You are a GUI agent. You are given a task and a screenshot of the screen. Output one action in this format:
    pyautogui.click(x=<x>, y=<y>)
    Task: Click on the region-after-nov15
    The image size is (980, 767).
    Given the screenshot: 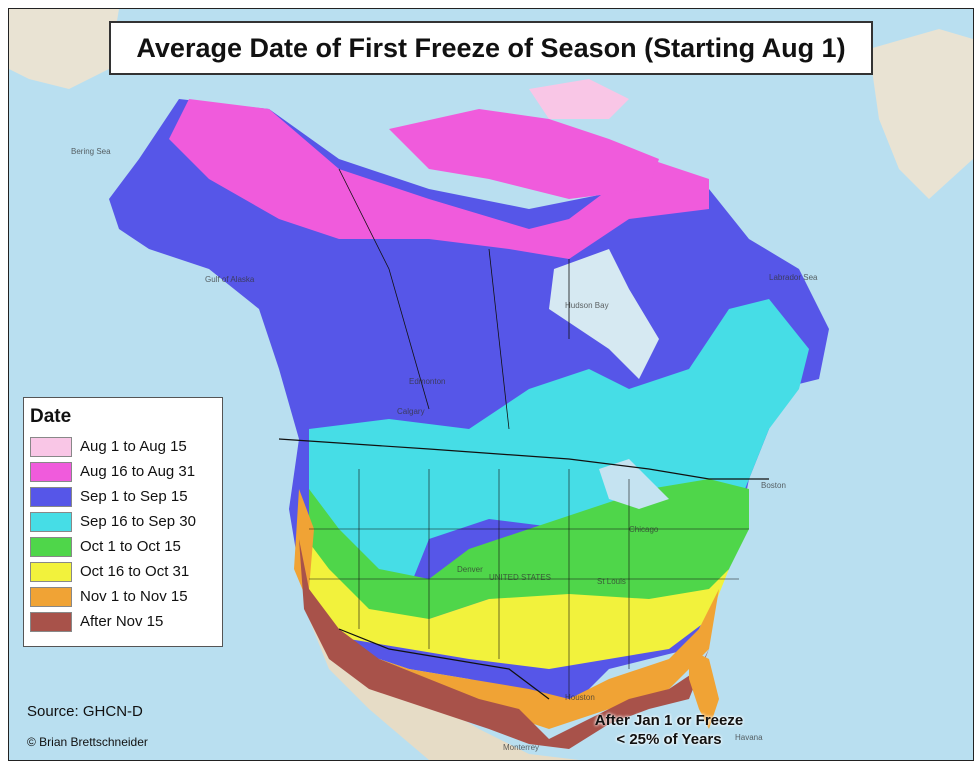 What is the action you would take?
    pyautogui.click(x=504, y=644)
    